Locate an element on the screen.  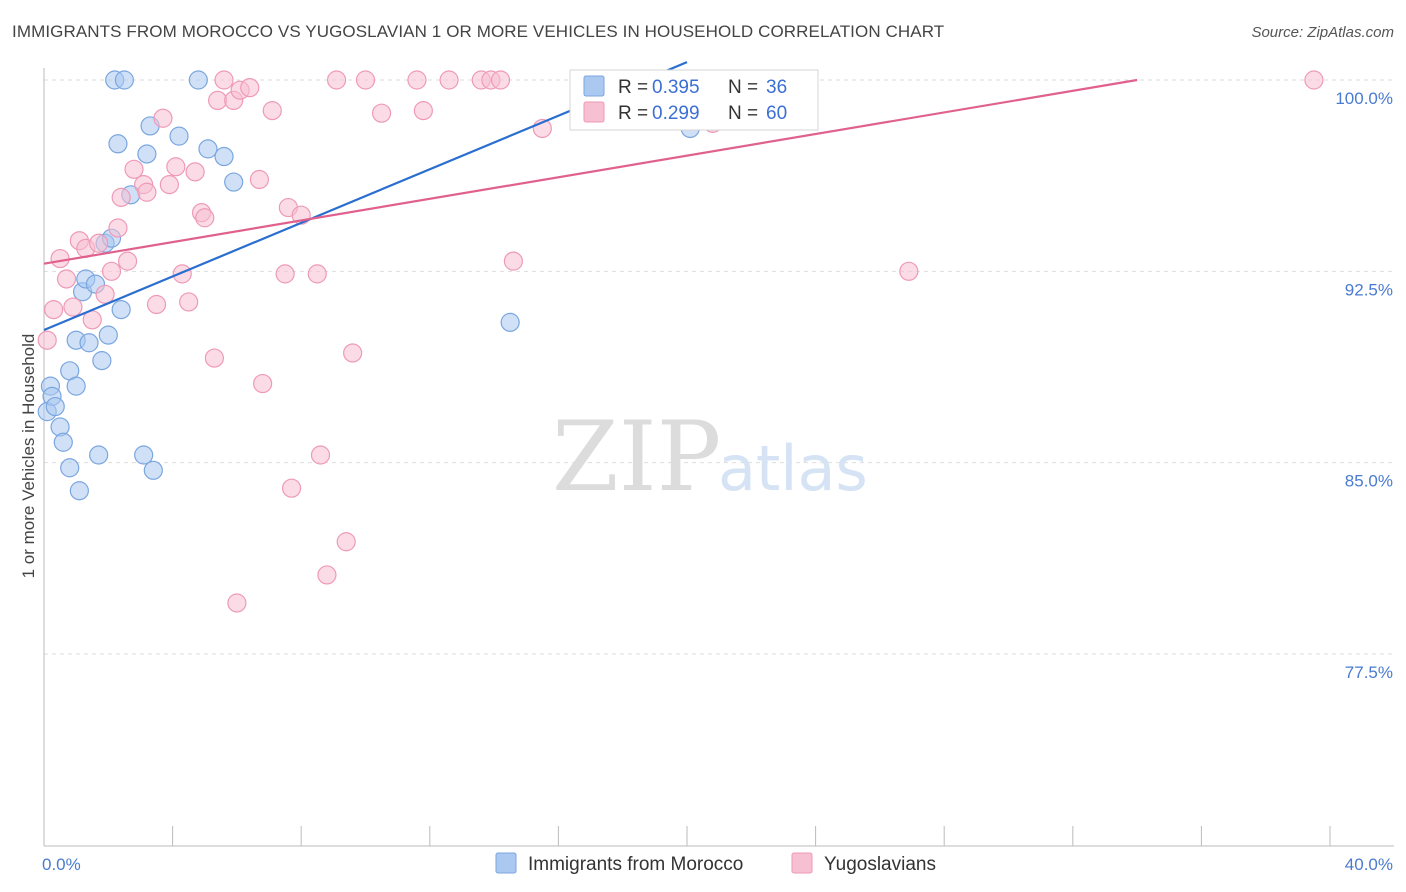
watermark-zip: ZIP is located at coordinates (636, 457).